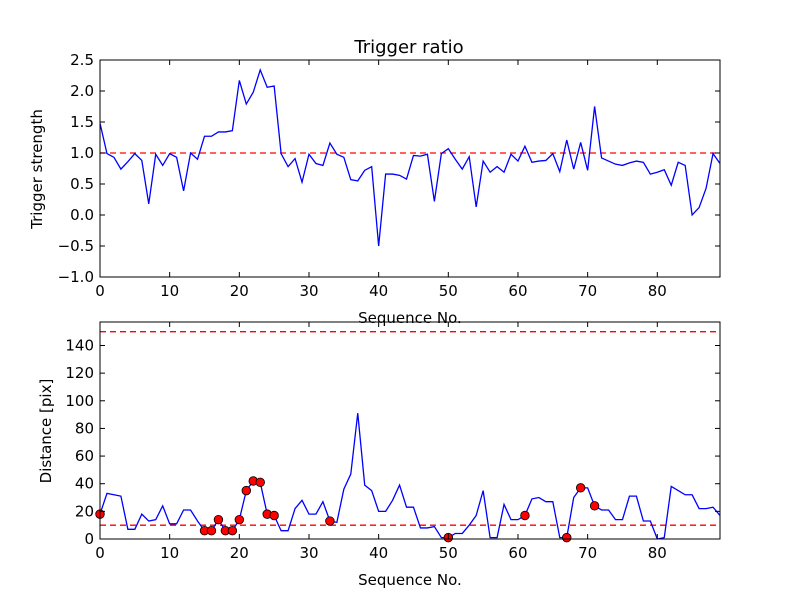 The image size is (800, 600). Describe the element at coordinates (79, 345) in the screenshot. I see `y-tick-label: 140` at that location.